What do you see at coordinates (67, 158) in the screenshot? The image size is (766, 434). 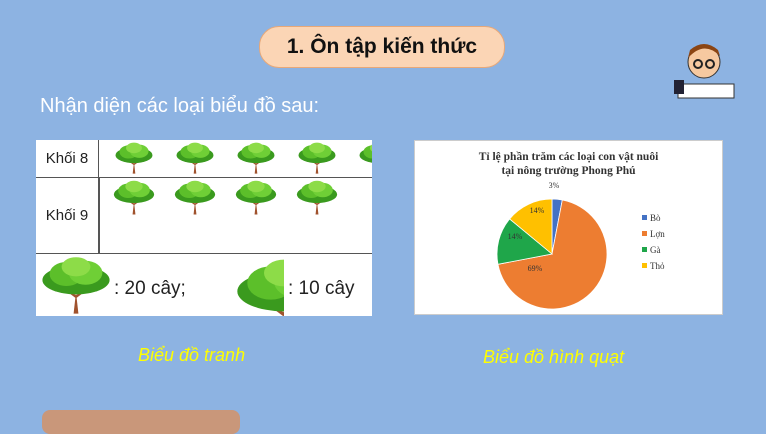 I see `row-label: Khối 8` at bounding box center [67, 158].